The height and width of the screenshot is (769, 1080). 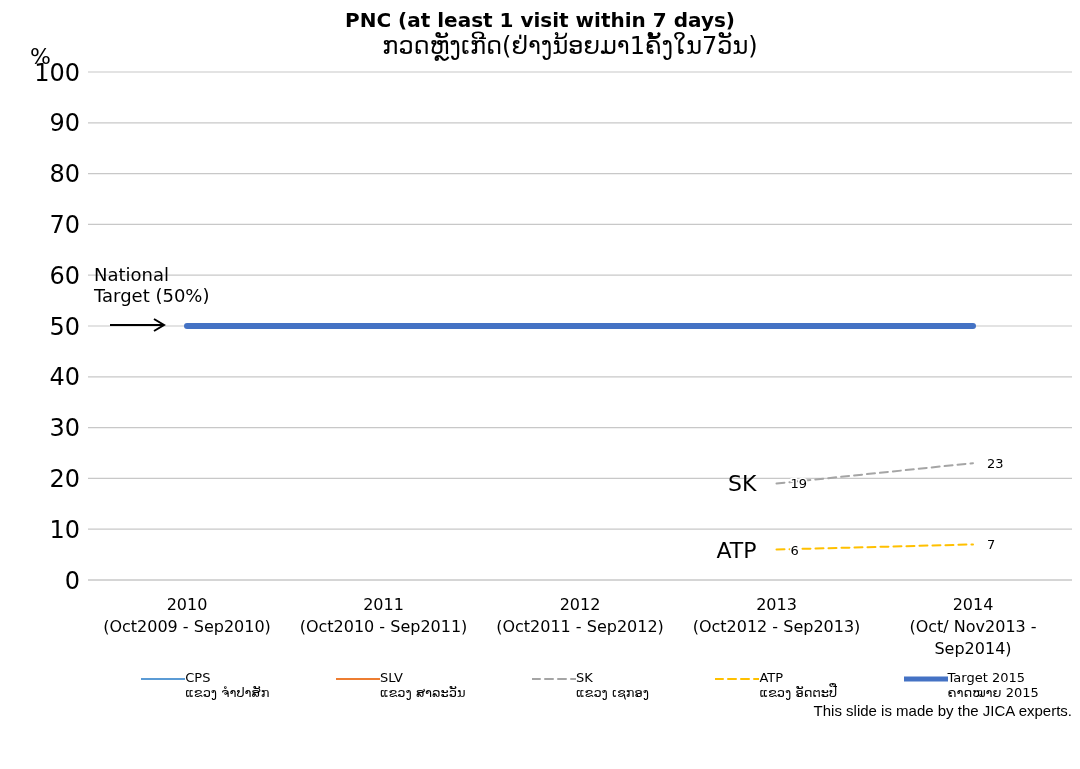 What do you see at coordinates (422, 685) in the screenshot?
I see `legend-label: SLV ແຂວງ ສາລະວັນ` at bounding box center [422, 685].